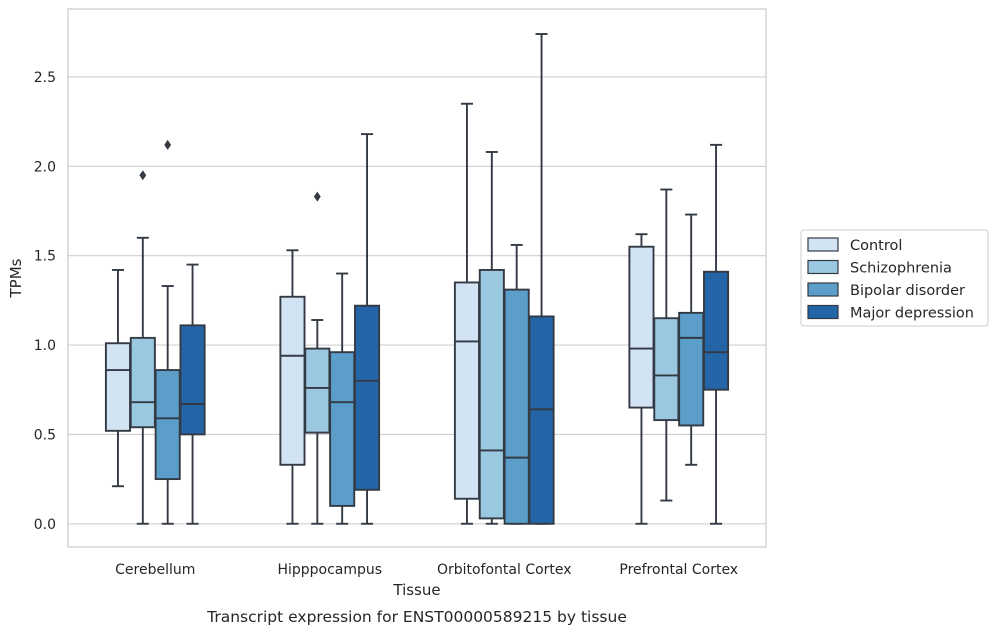 Image resolution: width=997 pixels, height=634 pixels. I want to click on y-tick-label: 2.0, so click(45, 167).